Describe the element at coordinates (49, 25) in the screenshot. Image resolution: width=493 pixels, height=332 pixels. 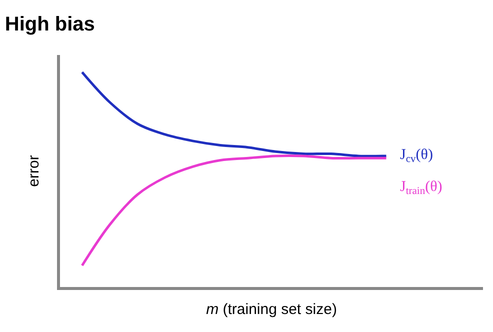
I see `chart-title: High bias` at that location.